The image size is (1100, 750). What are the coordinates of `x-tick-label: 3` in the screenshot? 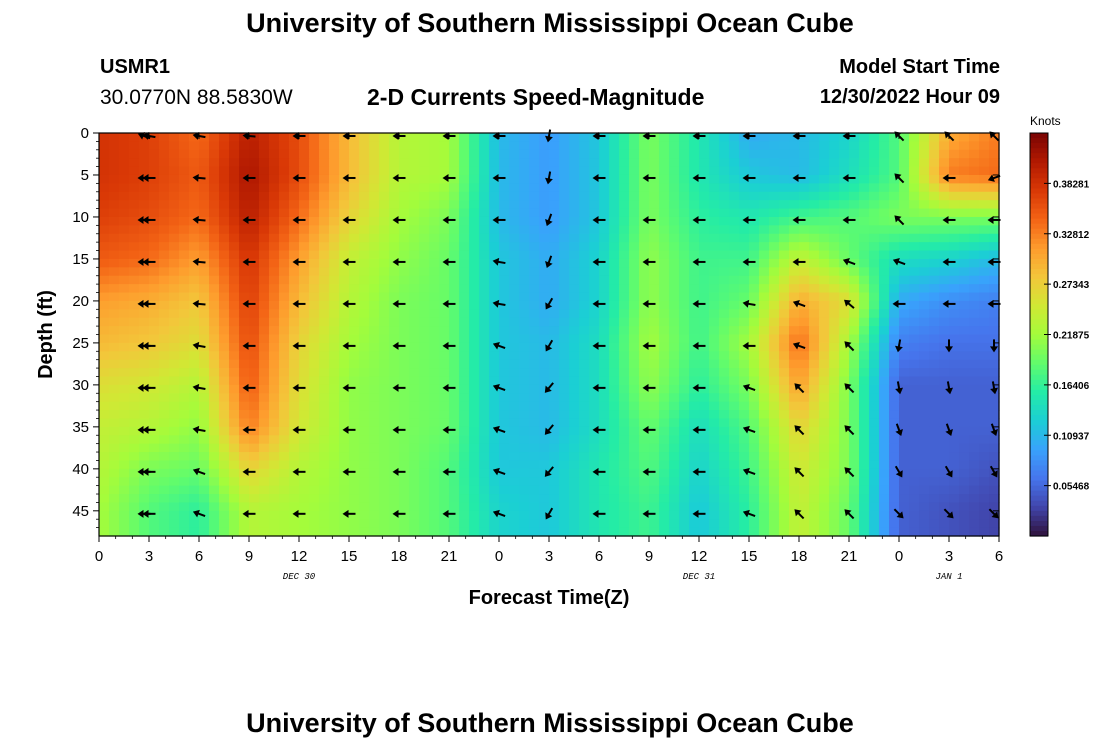 It's located at (549, 556).